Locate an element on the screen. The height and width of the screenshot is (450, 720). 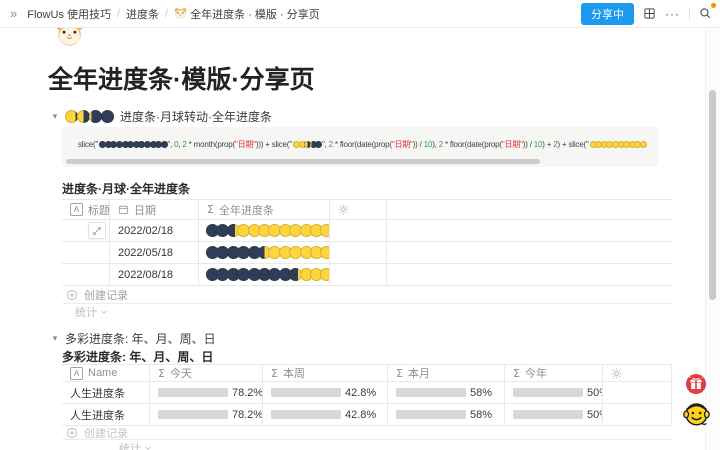
vertical-scrollbar-thumb is located at coordinates (712, 195).